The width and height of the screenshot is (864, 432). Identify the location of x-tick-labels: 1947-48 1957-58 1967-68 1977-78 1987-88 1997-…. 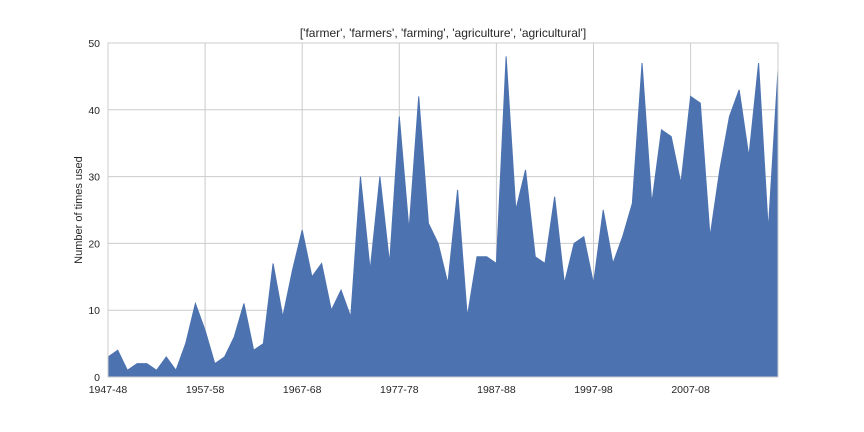
(399, 390).